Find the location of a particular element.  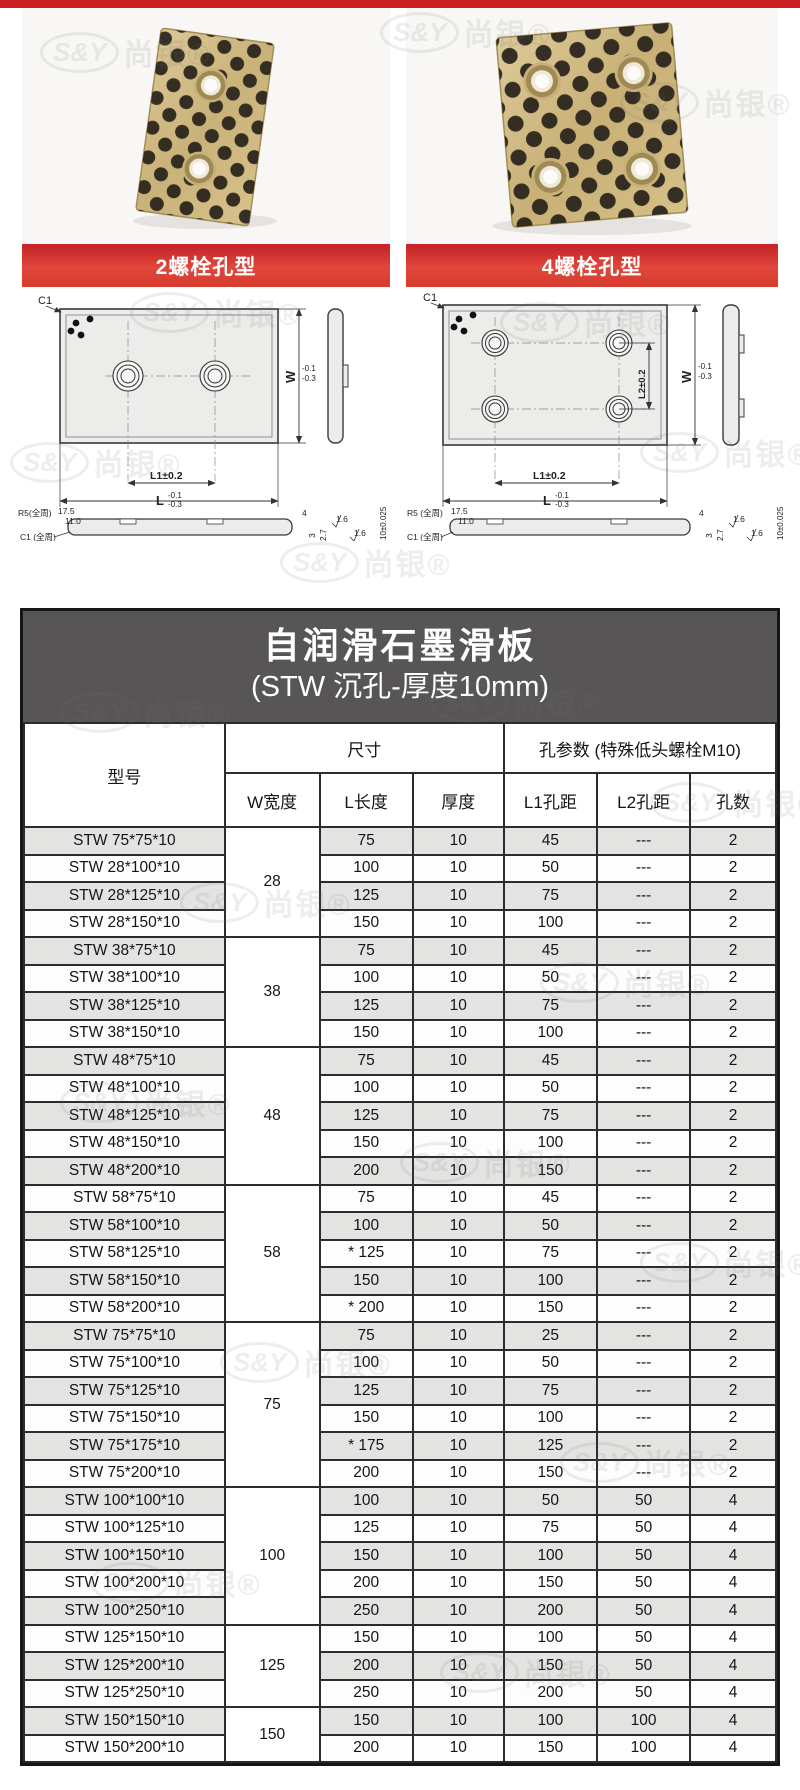

model-cell: STW 100*250*10 is located at coordinates (124, 1611).